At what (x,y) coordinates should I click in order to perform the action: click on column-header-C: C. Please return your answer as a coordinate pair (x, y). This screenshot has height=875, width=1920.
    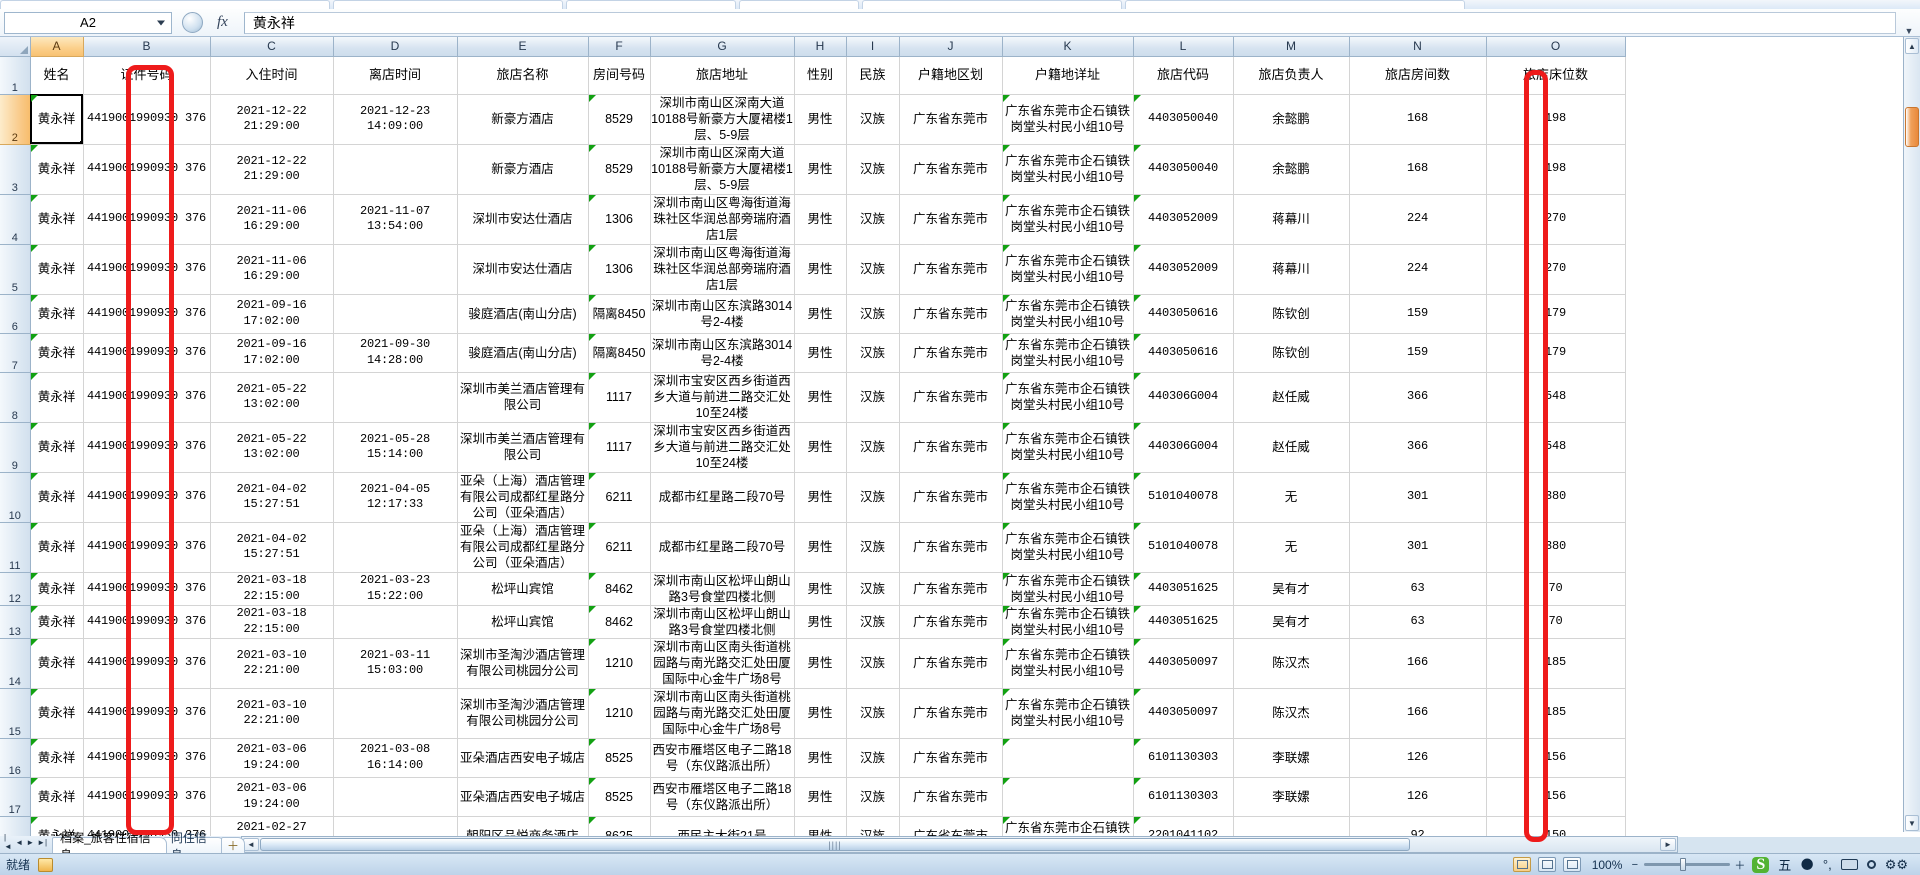
    Looking at the image, I should click on (272, 47).